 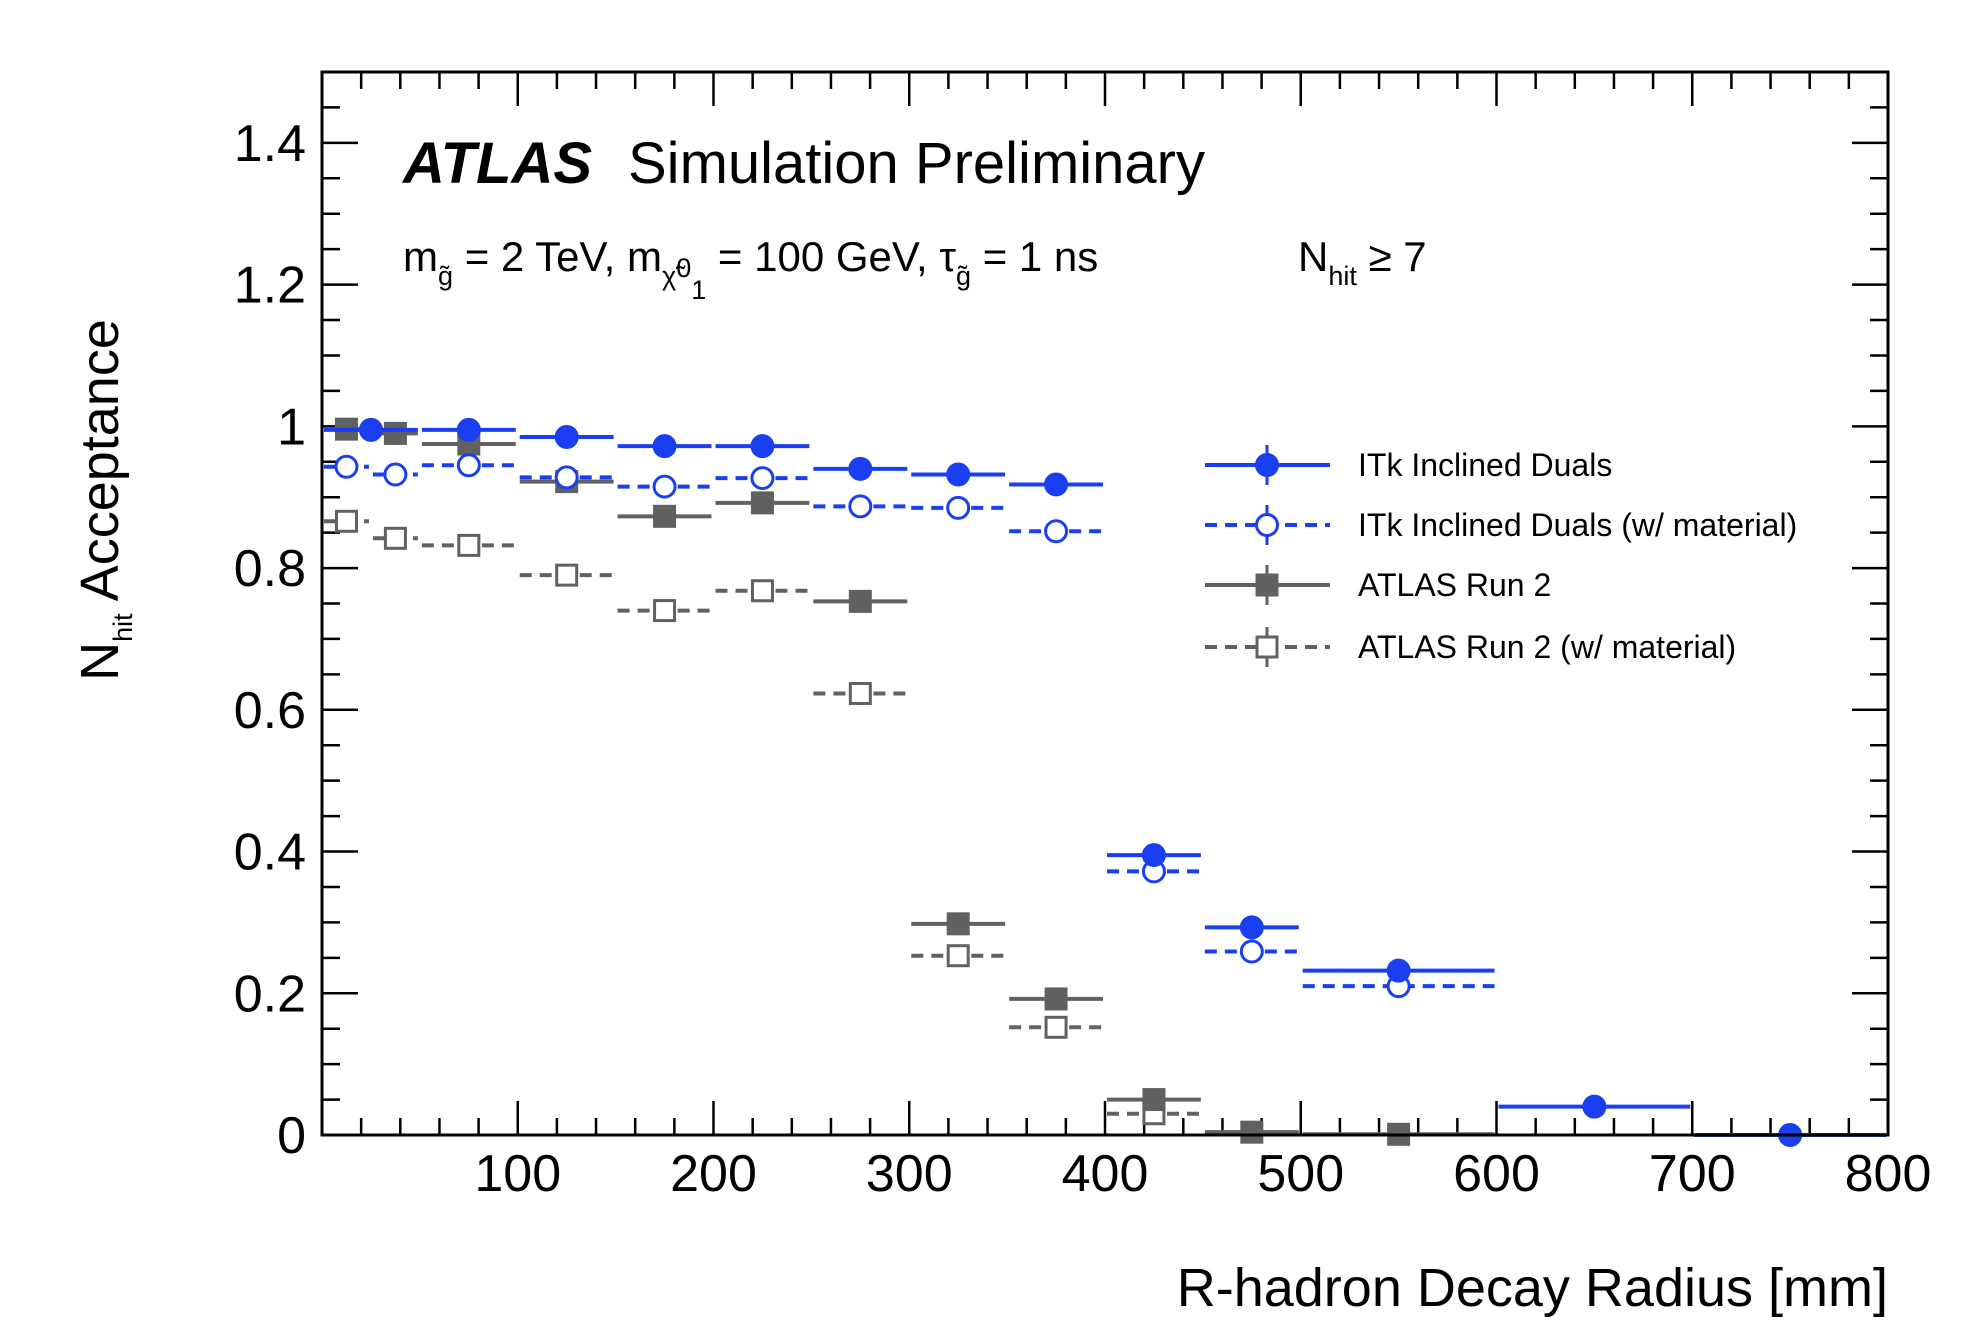 What do you see at coordinates (1692, 1174) in the screenshot?
I see `x-tick-label: 700` at bounding box center [1692, 1174].